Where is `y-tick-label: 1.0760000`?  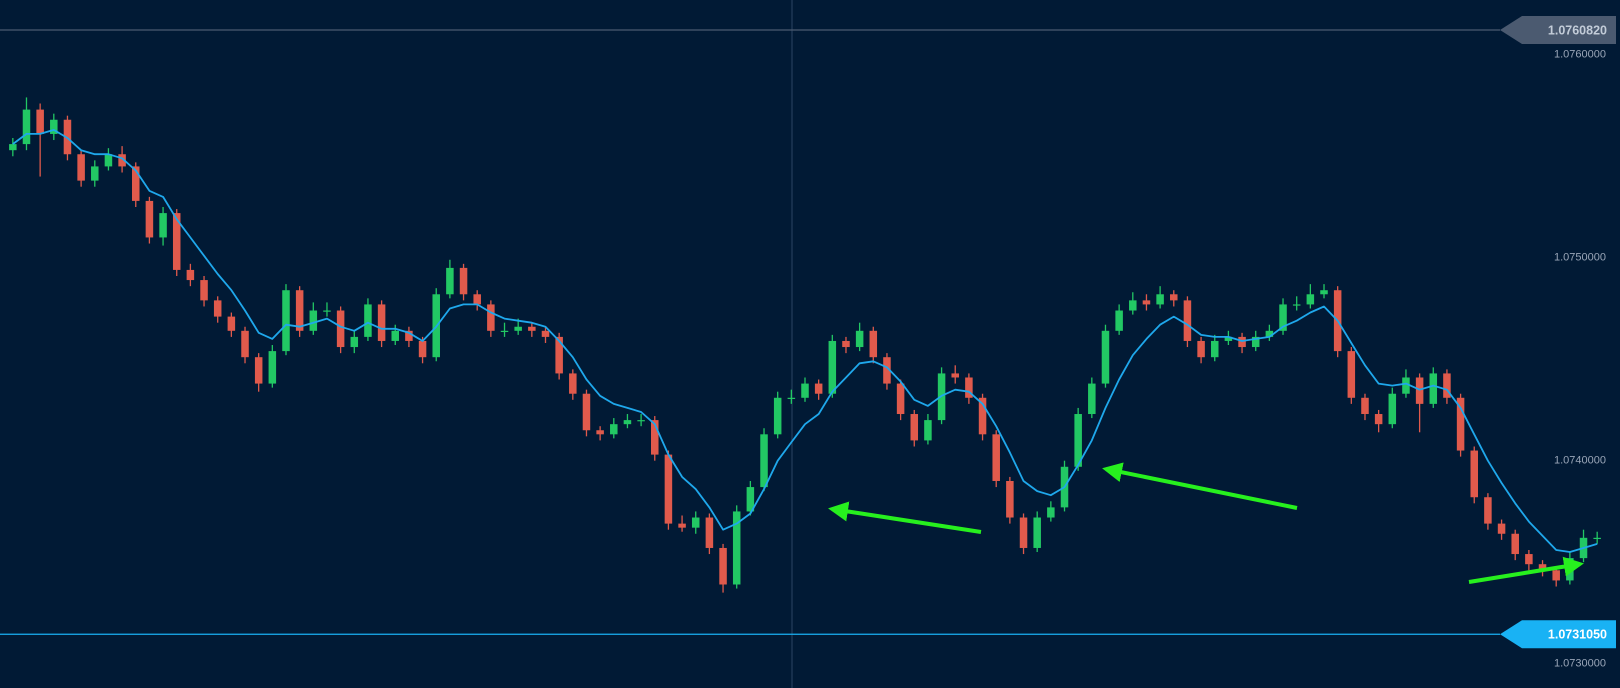
y-tick-label: 1.0760000 is located at coordinates (1580, 55).